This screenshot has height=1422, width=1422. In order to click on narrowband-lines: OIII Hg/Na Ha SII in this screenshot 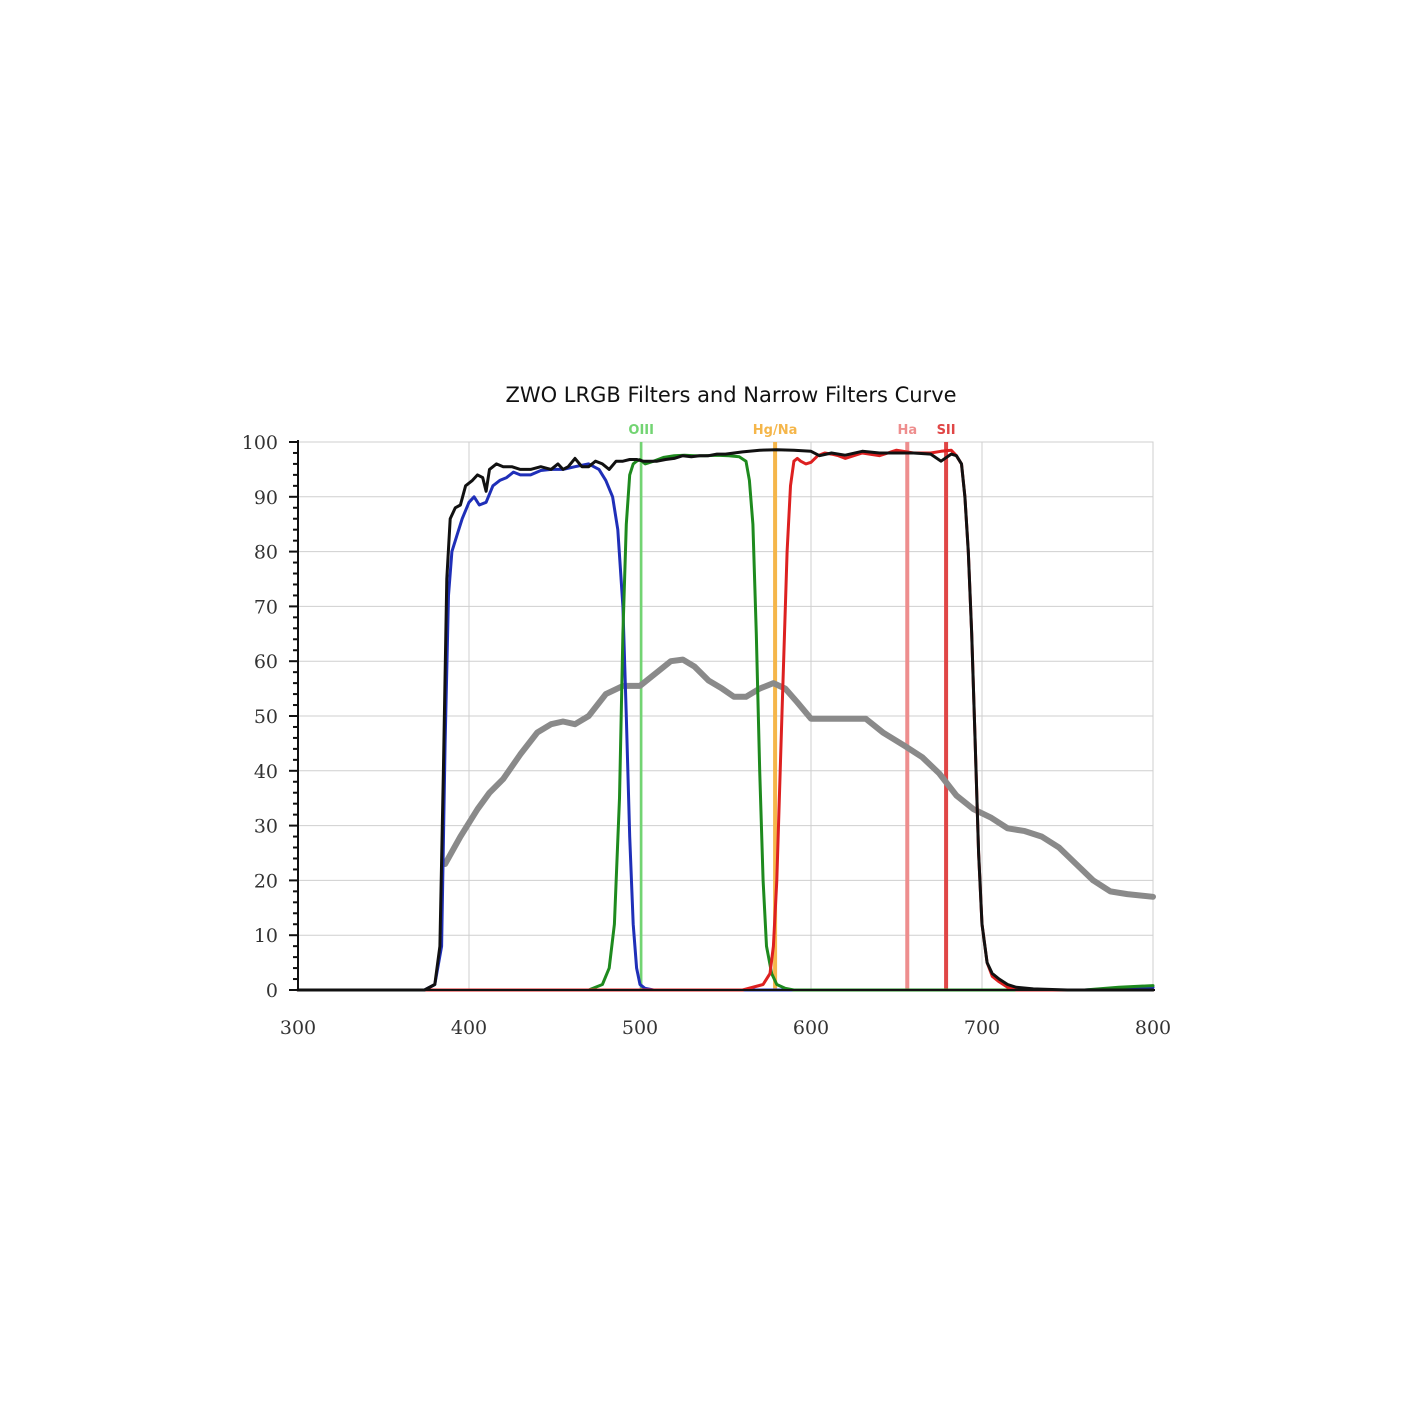, I will do `click(792, 706)`.